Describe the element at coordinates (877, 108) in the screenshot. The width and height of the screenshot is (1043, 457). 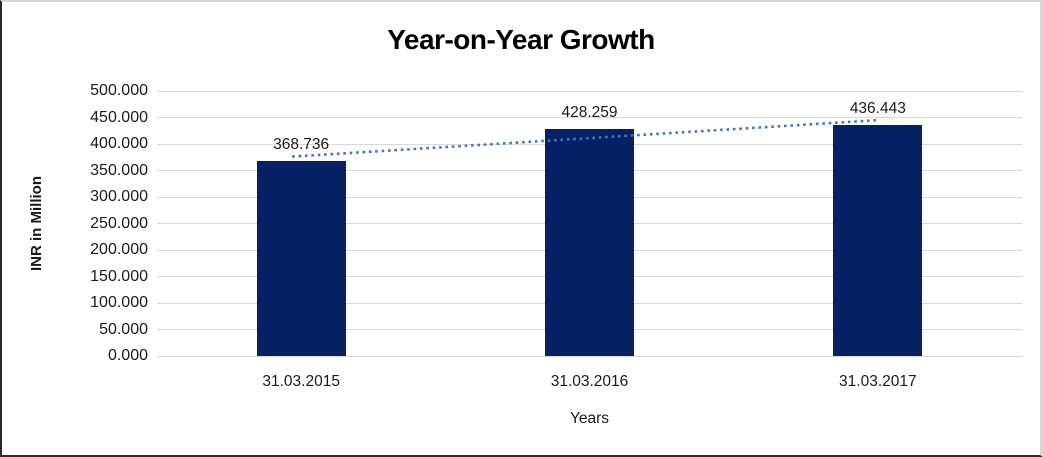
I see `bar-data-label: 436.443` at that location.